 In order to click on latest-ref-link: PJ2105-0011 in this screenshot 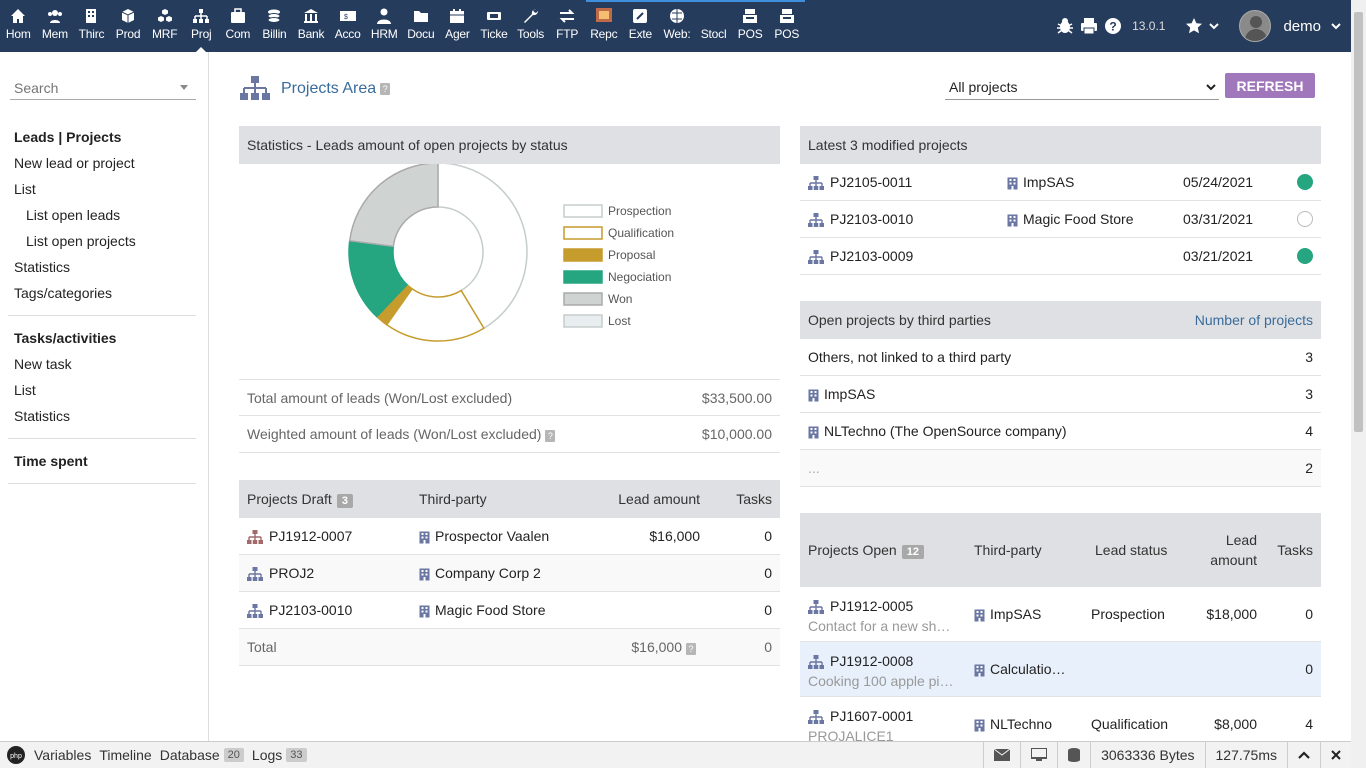, I will do `click(860, 182)`.